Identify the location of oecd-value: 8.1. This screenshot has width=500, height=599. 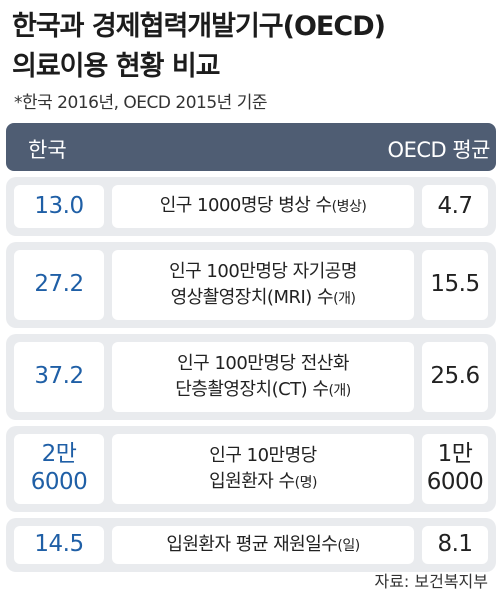
(455, 545).